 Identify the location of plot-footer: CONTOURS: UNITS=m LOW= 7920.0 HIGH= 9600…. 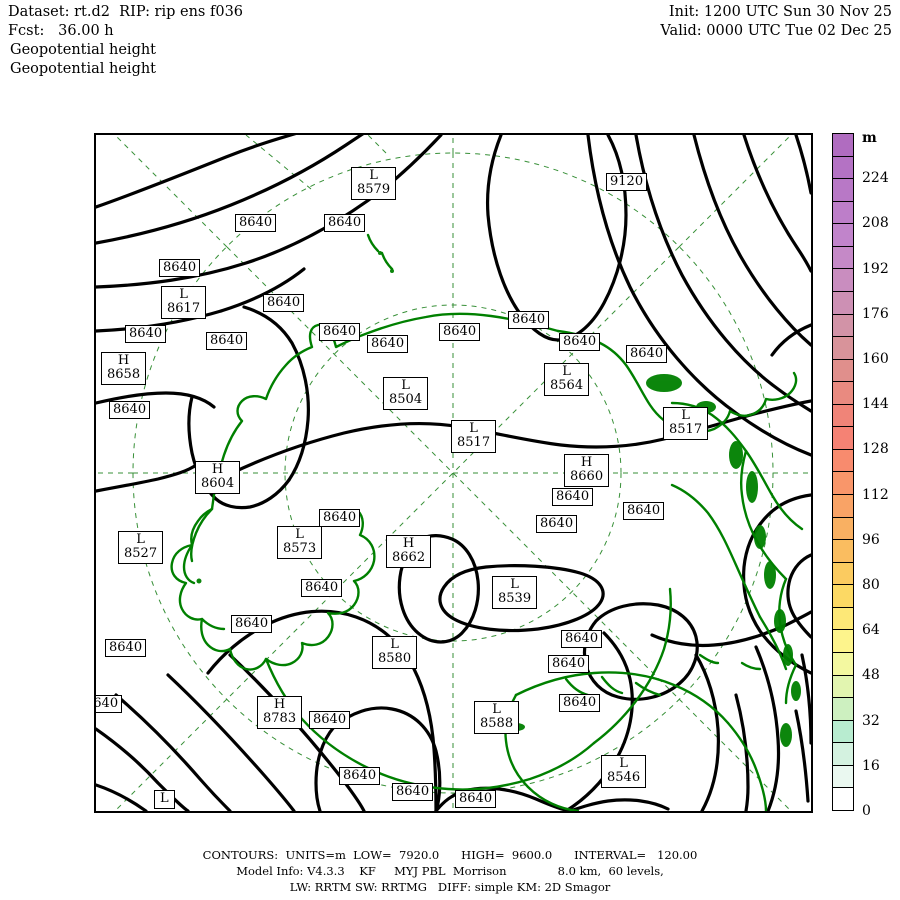
(450, 872).